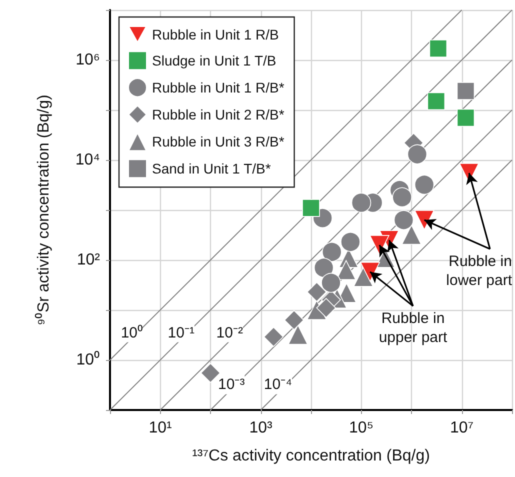 Image resolution: width=515 pixels, height=477 pixels. What do you see at coordinates (88, 359) in the screenshot?
I see `y-tick-label: 10⁰` at bounding box center [88, 359].